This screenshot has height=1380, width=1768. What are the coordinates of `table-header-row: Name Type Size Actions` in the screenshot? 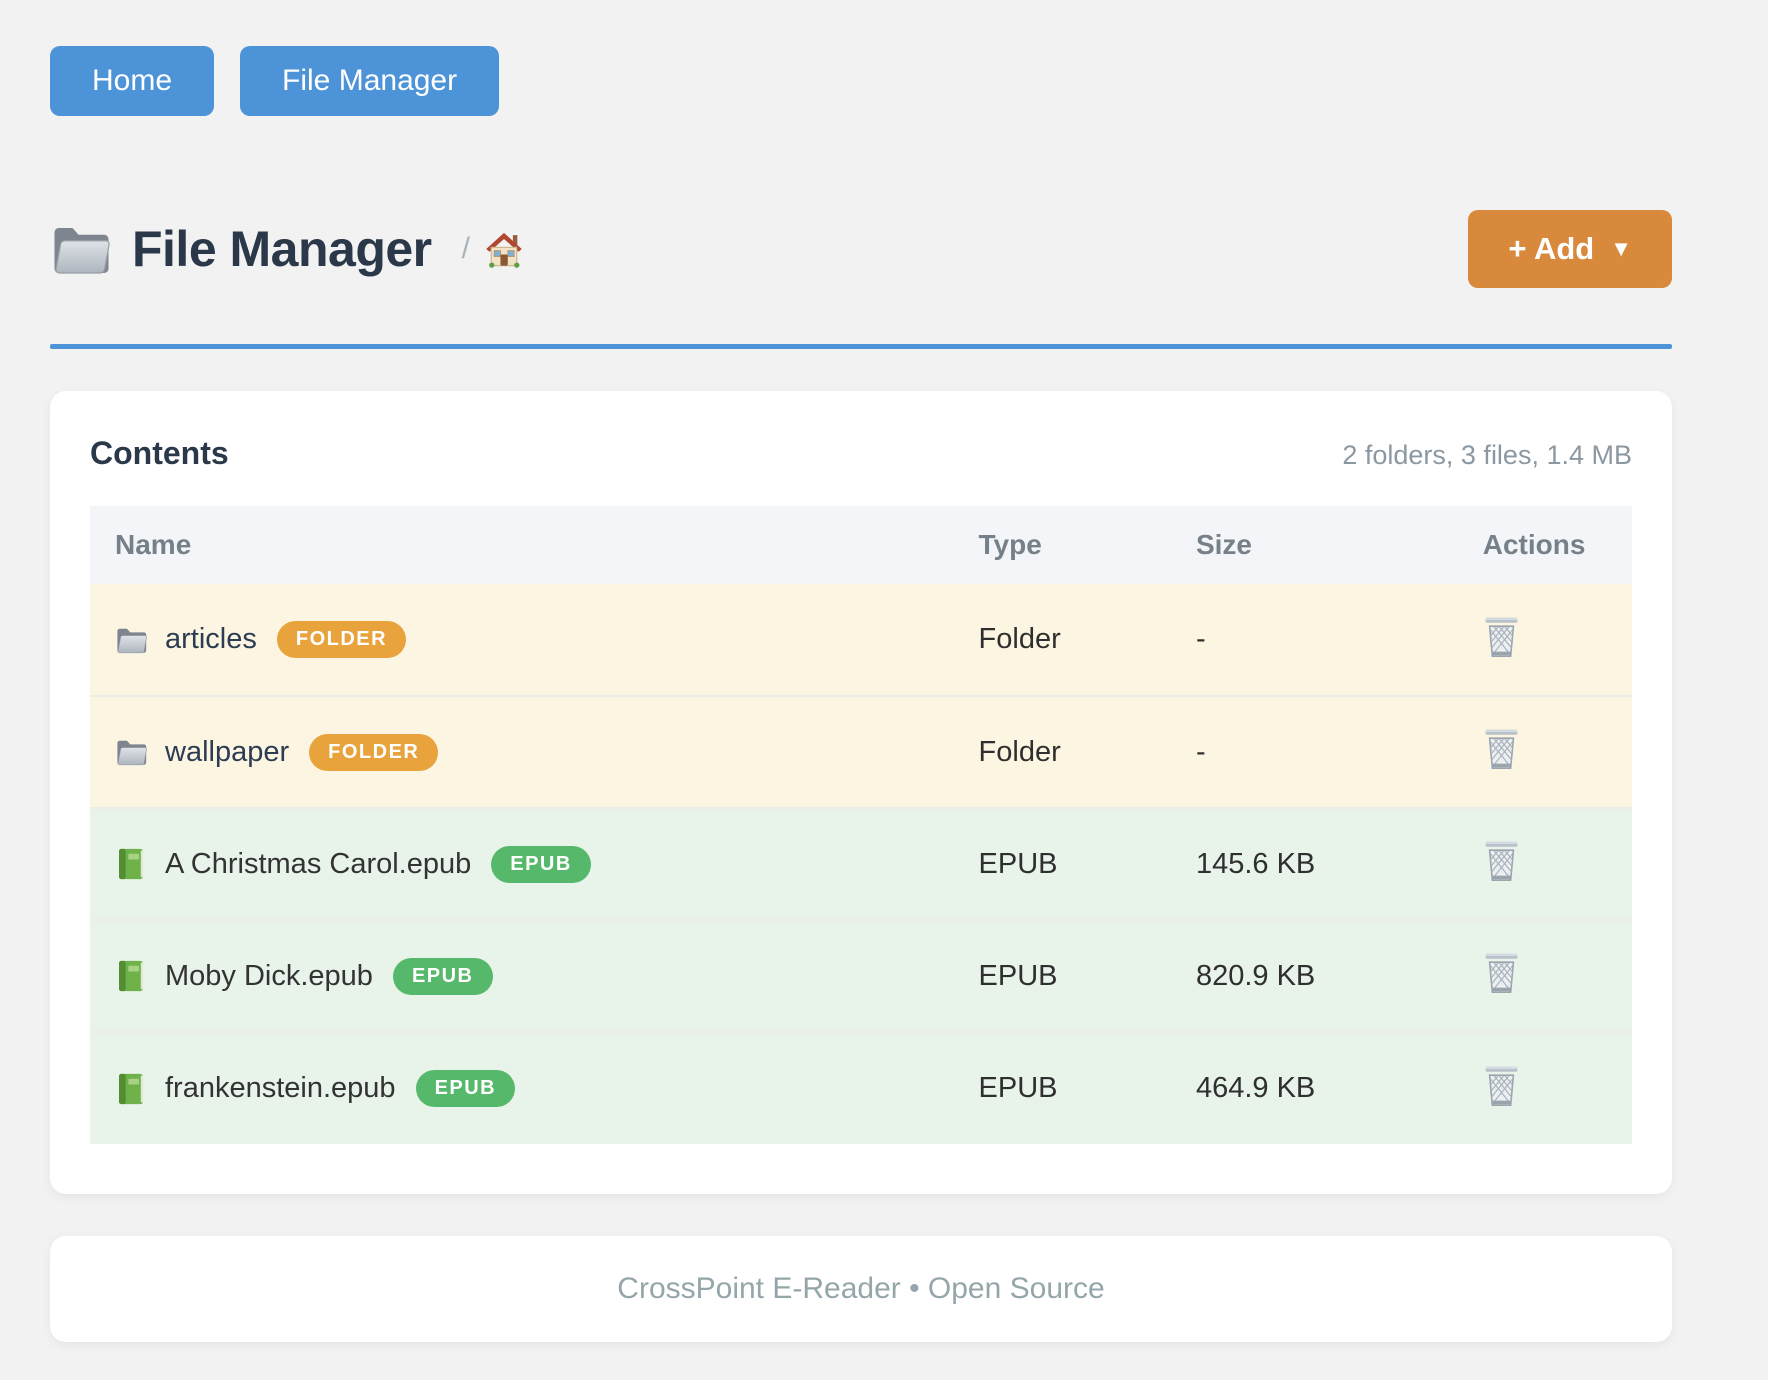 It's located at (861, 545).